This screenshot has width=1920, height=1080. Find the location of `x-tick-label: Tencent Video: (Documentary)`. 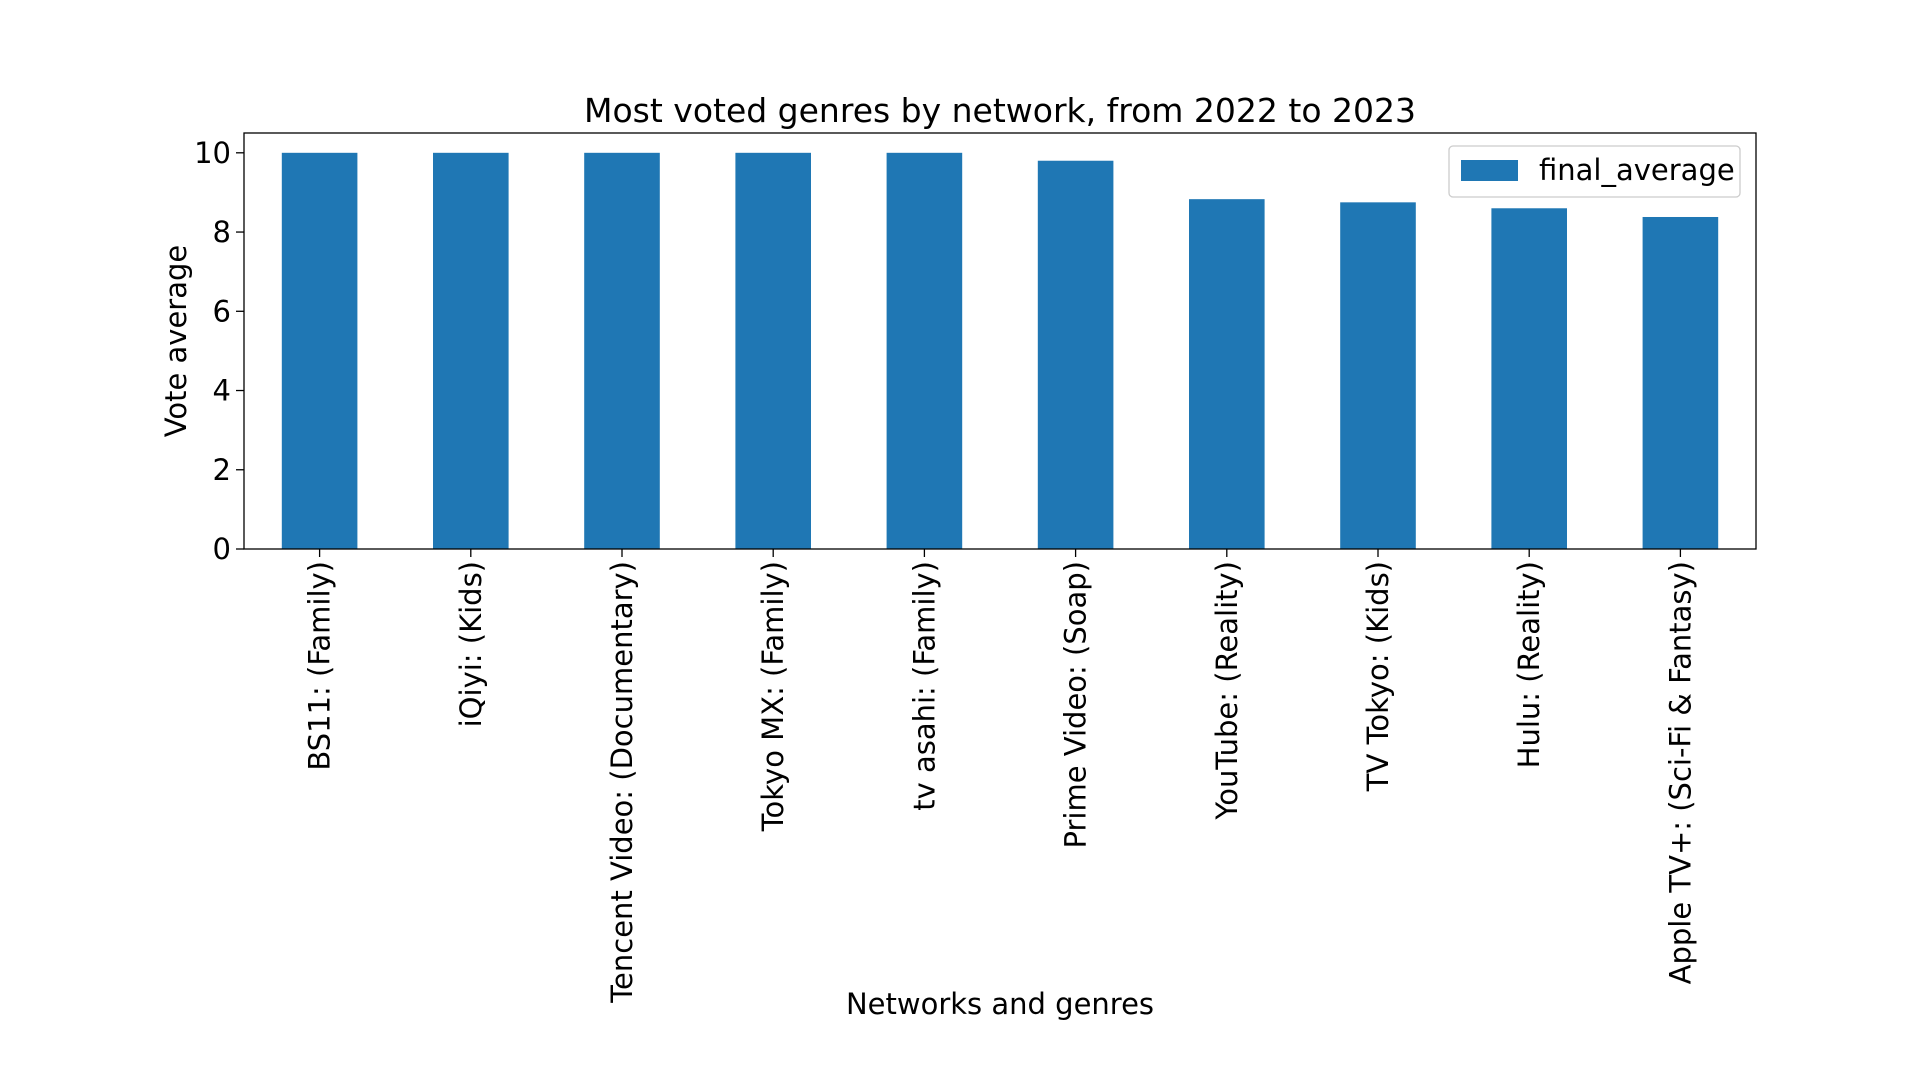

x-tick-label: Tencent Video: (Documentary) is located at coordinates (622, 782).